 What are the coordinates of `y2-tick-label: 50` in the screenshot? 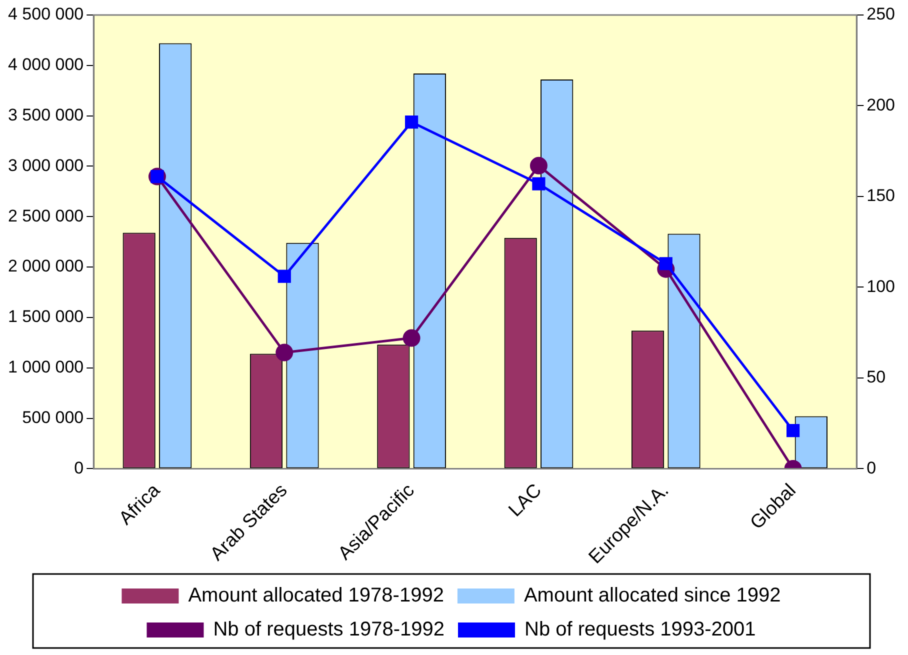 It's located at (876, 377).